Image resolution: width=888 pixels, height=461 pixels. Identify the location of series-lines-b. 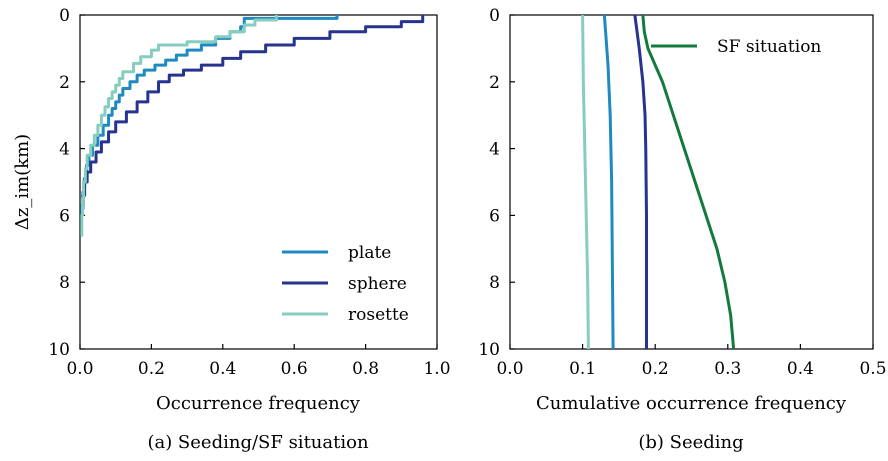
(658, 182).